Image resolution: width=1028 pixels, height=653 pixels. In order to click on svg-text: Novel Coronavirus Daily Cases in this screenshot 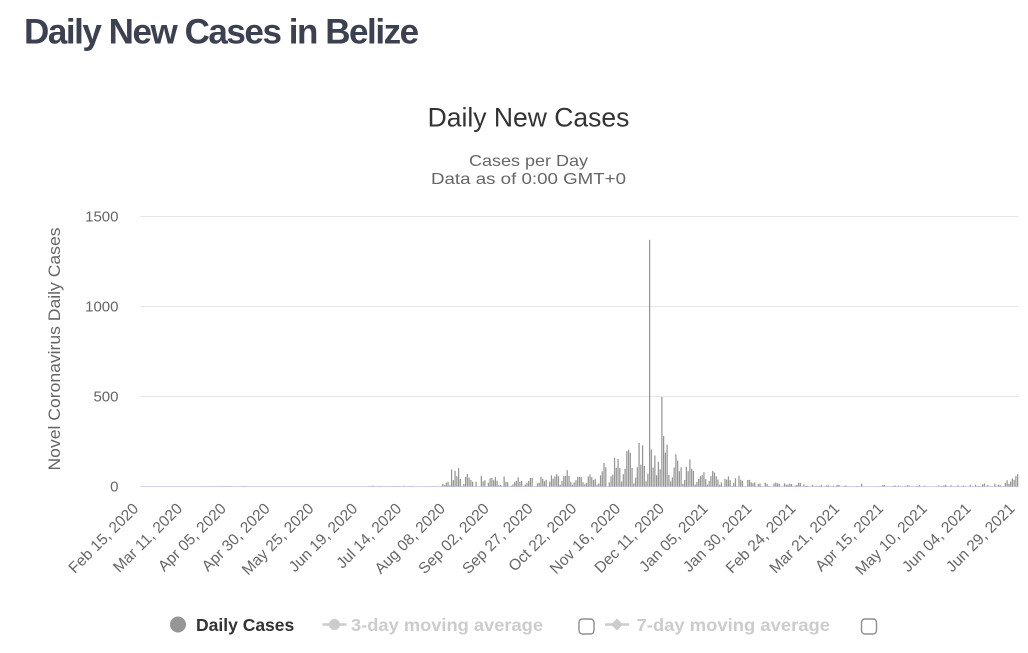, I will do `click(55, 349)`.